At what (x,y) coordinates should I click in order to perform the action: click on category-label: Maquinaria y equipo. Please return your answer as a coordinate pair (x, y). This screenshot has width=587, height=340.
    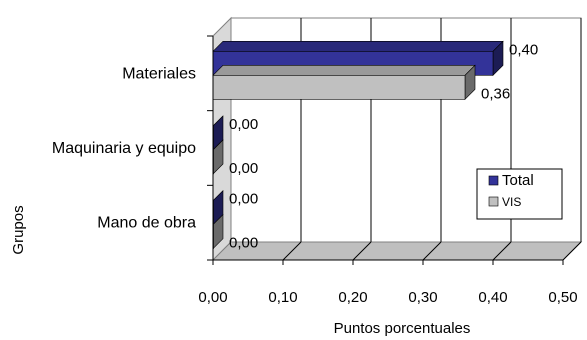
    Looking at the image, I should click on (124, 148).